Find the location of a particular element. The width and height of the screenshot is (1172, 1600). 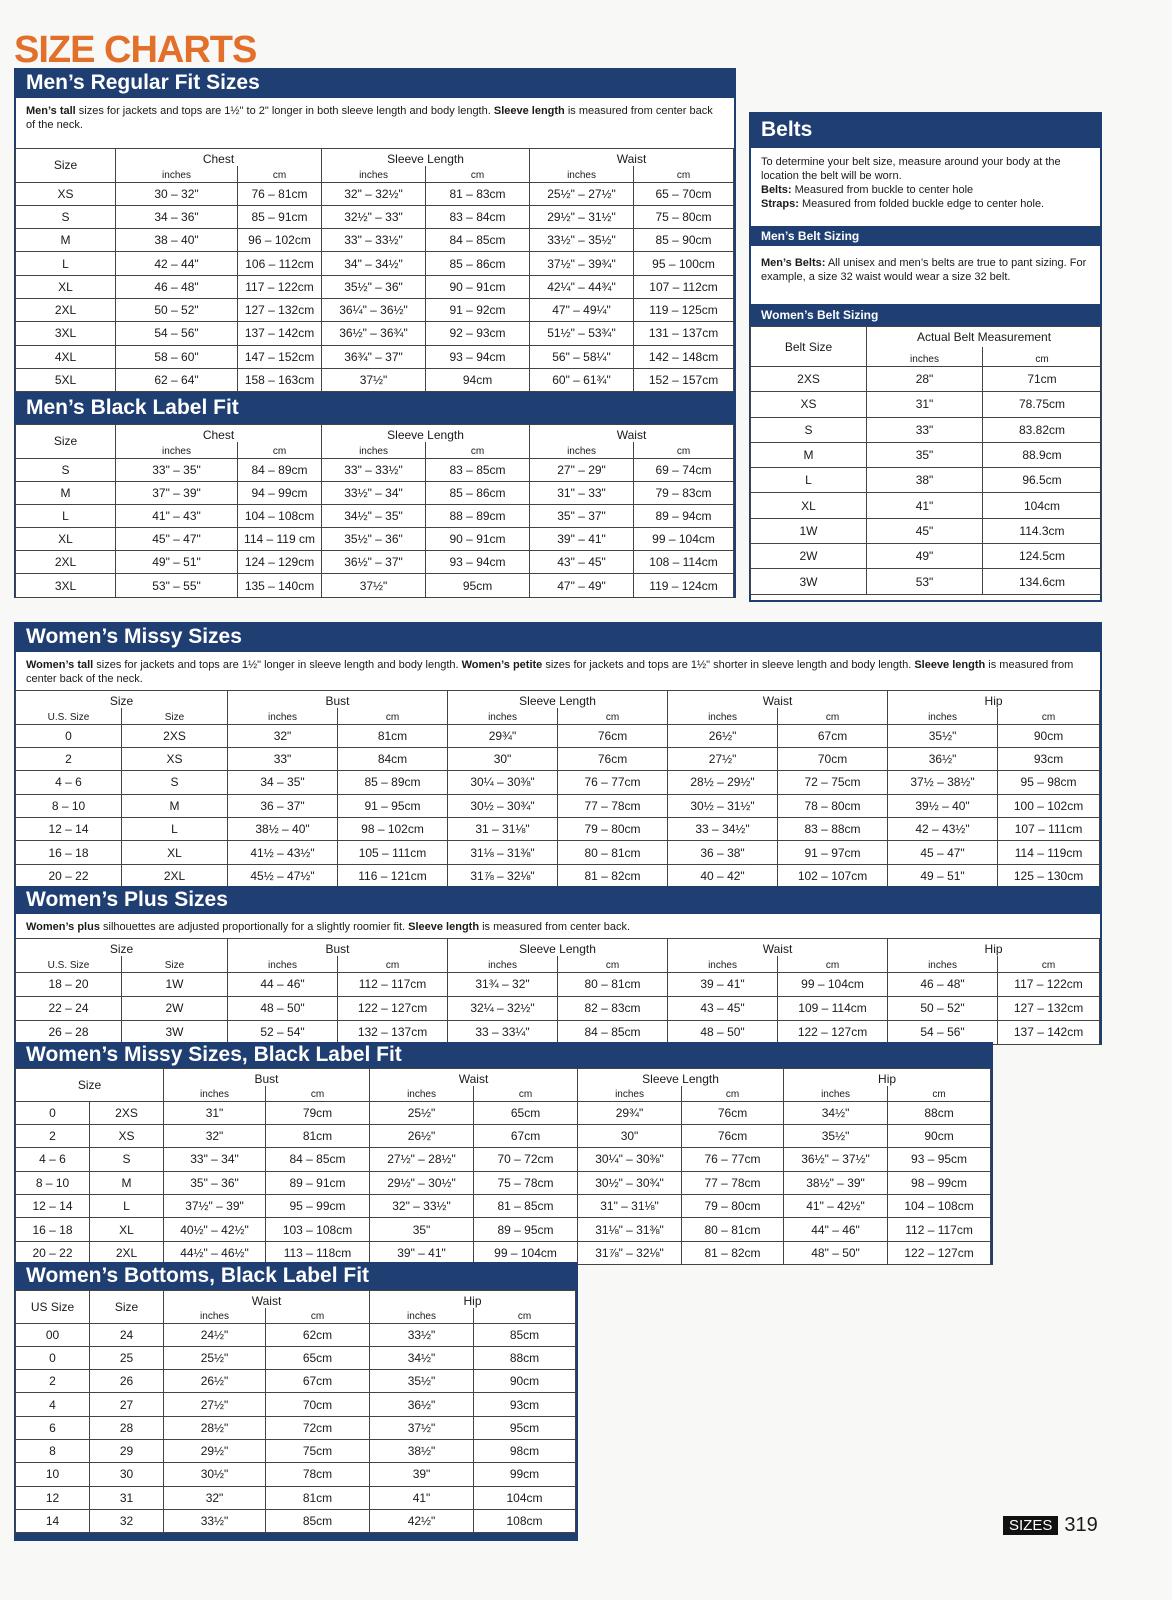

table-cell: 107 – 112cm is located at coordinates (684, 286).